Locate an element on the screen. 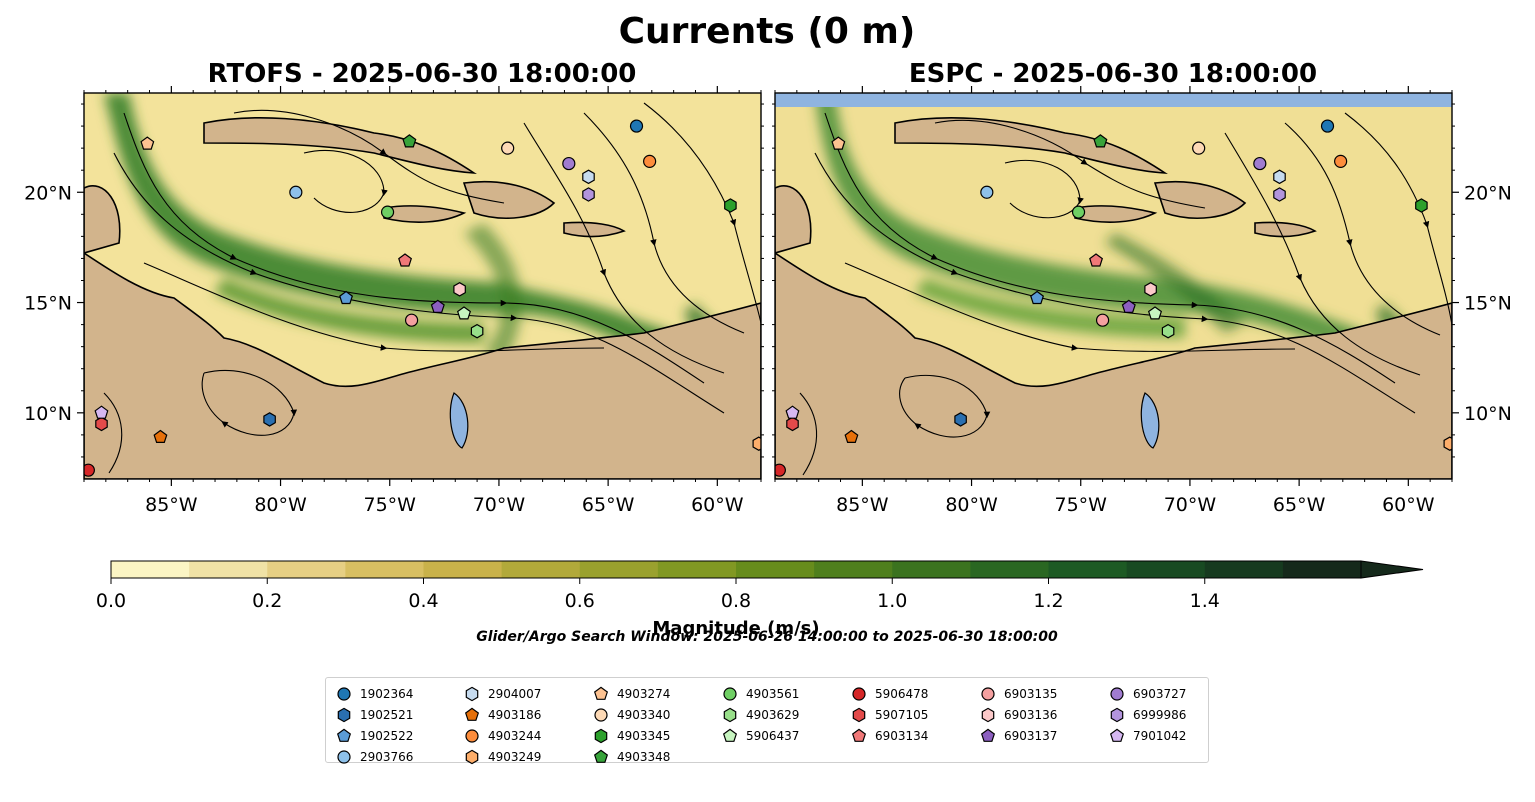 The width and height of the screenshot is (1535, 802). legend-column: 4903561 4903629 5906437 is located at coordinates (760, 714).